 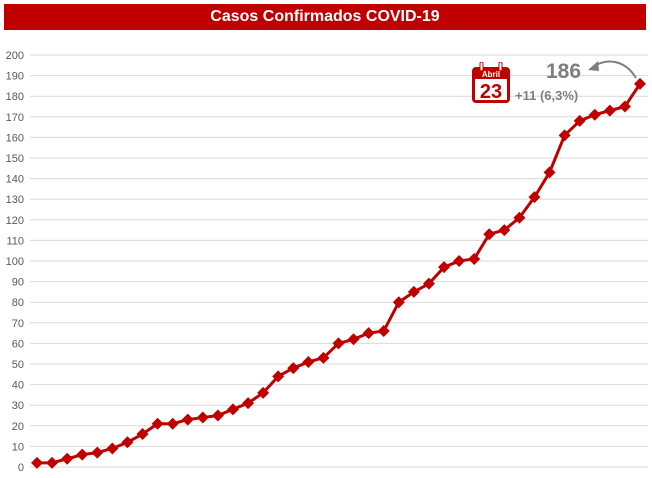 I want to click on y-tick-label: 50, so click(x=18, y=365).